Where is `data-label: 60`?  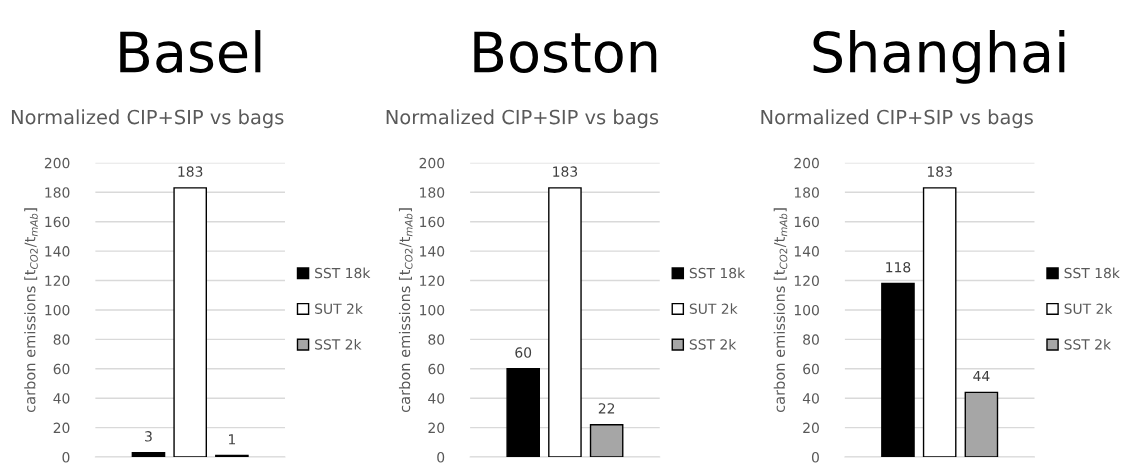 data-label: 60 is located at coordinates (523, 352).